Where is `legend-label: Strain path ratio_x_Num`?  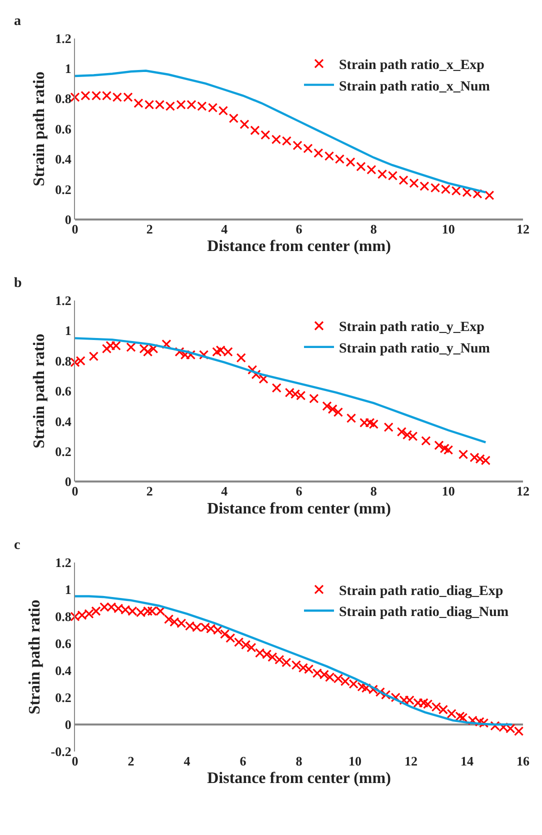 legend-label: Strain path ratio_x_Num is located at coordinates (414, 86).